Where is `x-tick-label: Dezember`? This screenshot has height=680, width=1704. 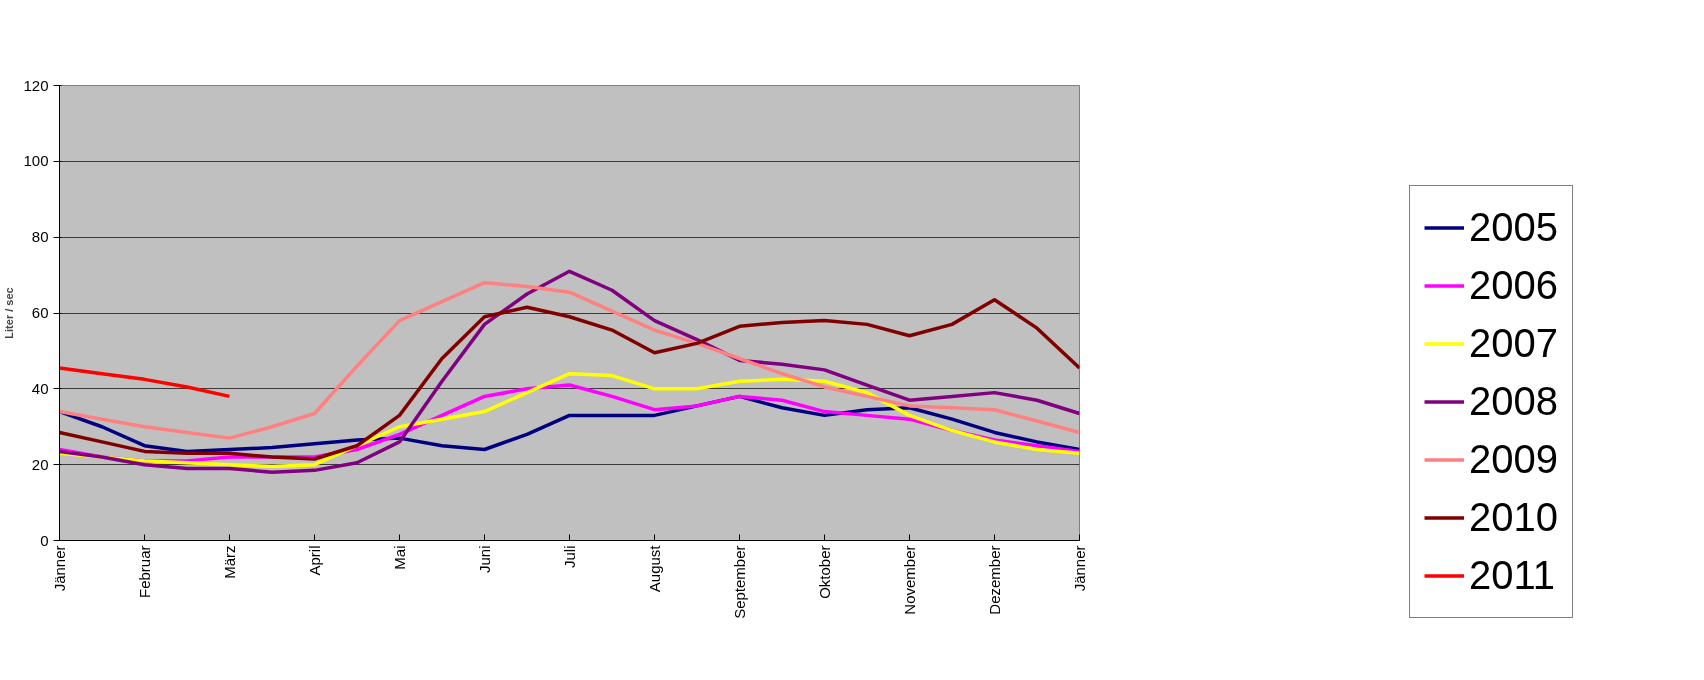 x-tick-label: Dezember is located at coordinates (994, 580).